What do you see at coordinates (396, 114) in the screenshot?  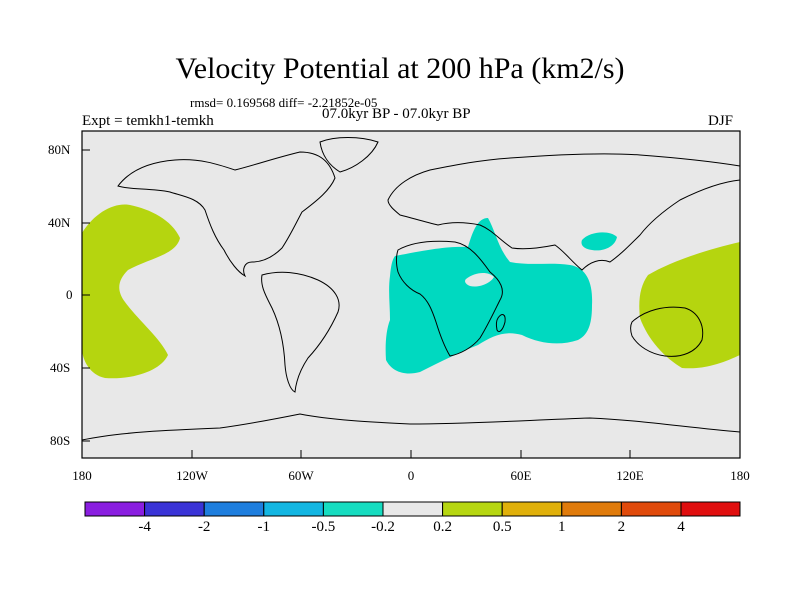 I see `period-label: 07.0kyr BP - 07.0kyr BP` at bounding box center [396, 114].